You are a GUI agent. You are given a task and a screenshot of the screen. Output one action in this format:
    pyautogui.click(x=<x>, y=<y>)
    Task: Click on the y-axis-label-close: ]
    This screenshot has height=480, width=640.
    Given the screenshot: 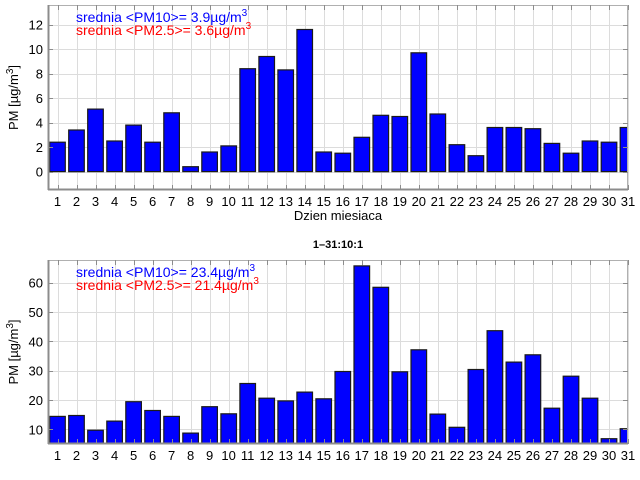 What is the action you would take?
    pyautogui.click(x=13, y=67)
    